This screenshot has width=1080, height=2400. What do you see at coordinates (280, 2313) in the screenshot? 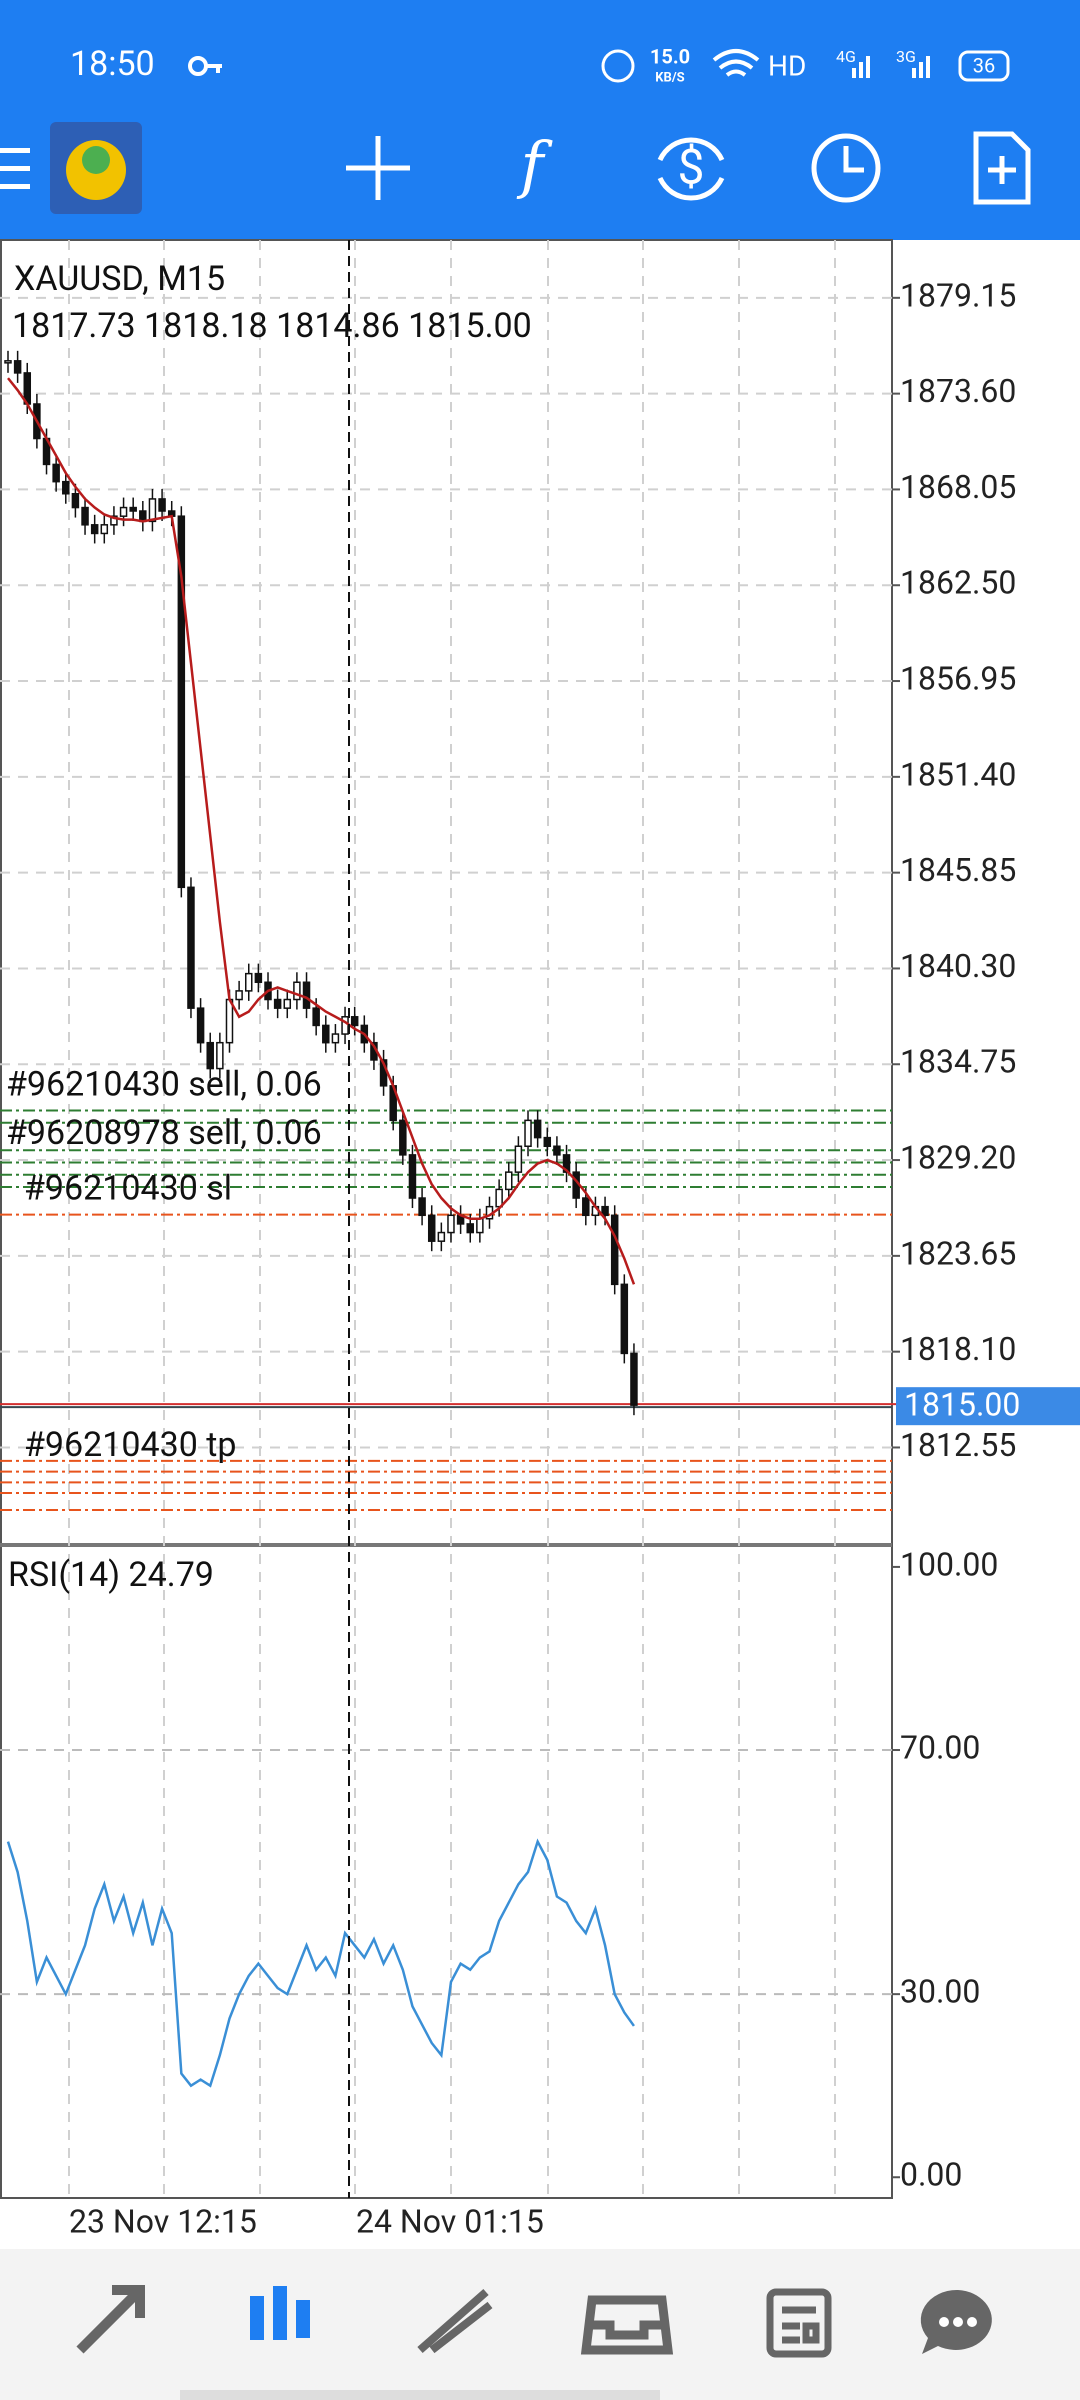
I see `nav-chart` at bounding box center [280, 2313].